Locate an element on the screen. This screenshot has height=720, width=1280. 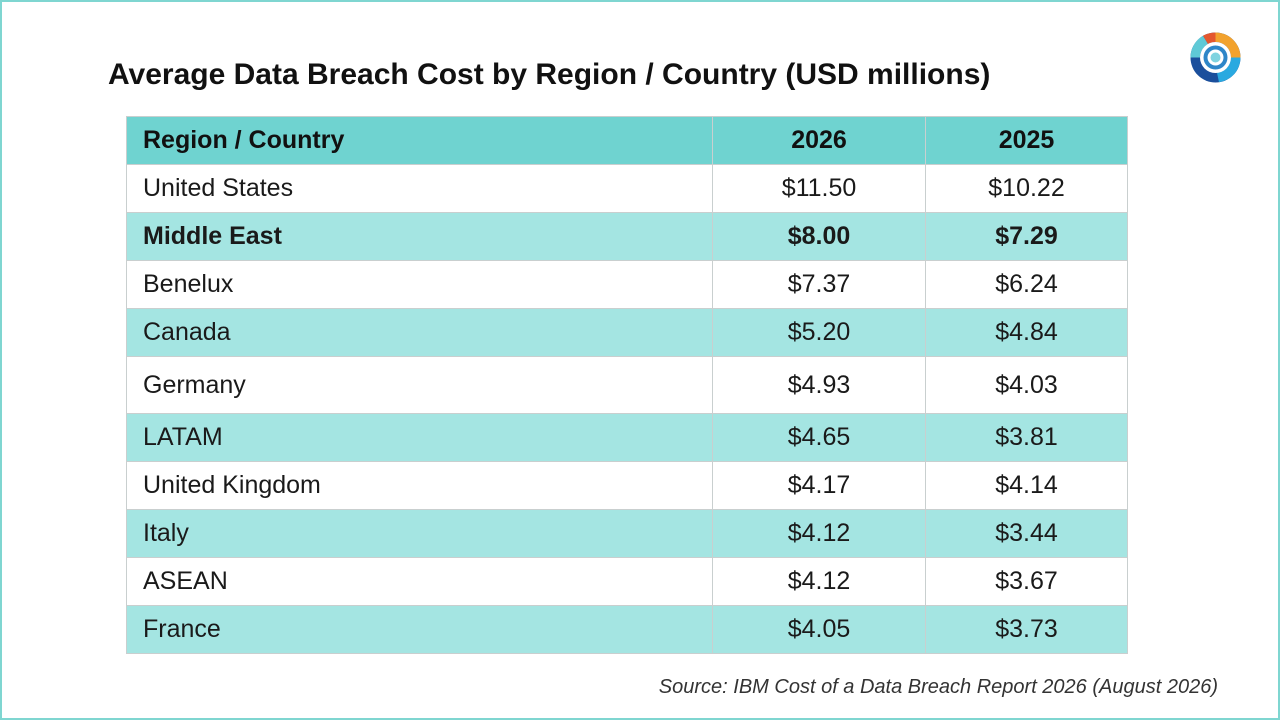
table-header-row: Region / Country 2026 2025 is located at coordinates (627, 140).